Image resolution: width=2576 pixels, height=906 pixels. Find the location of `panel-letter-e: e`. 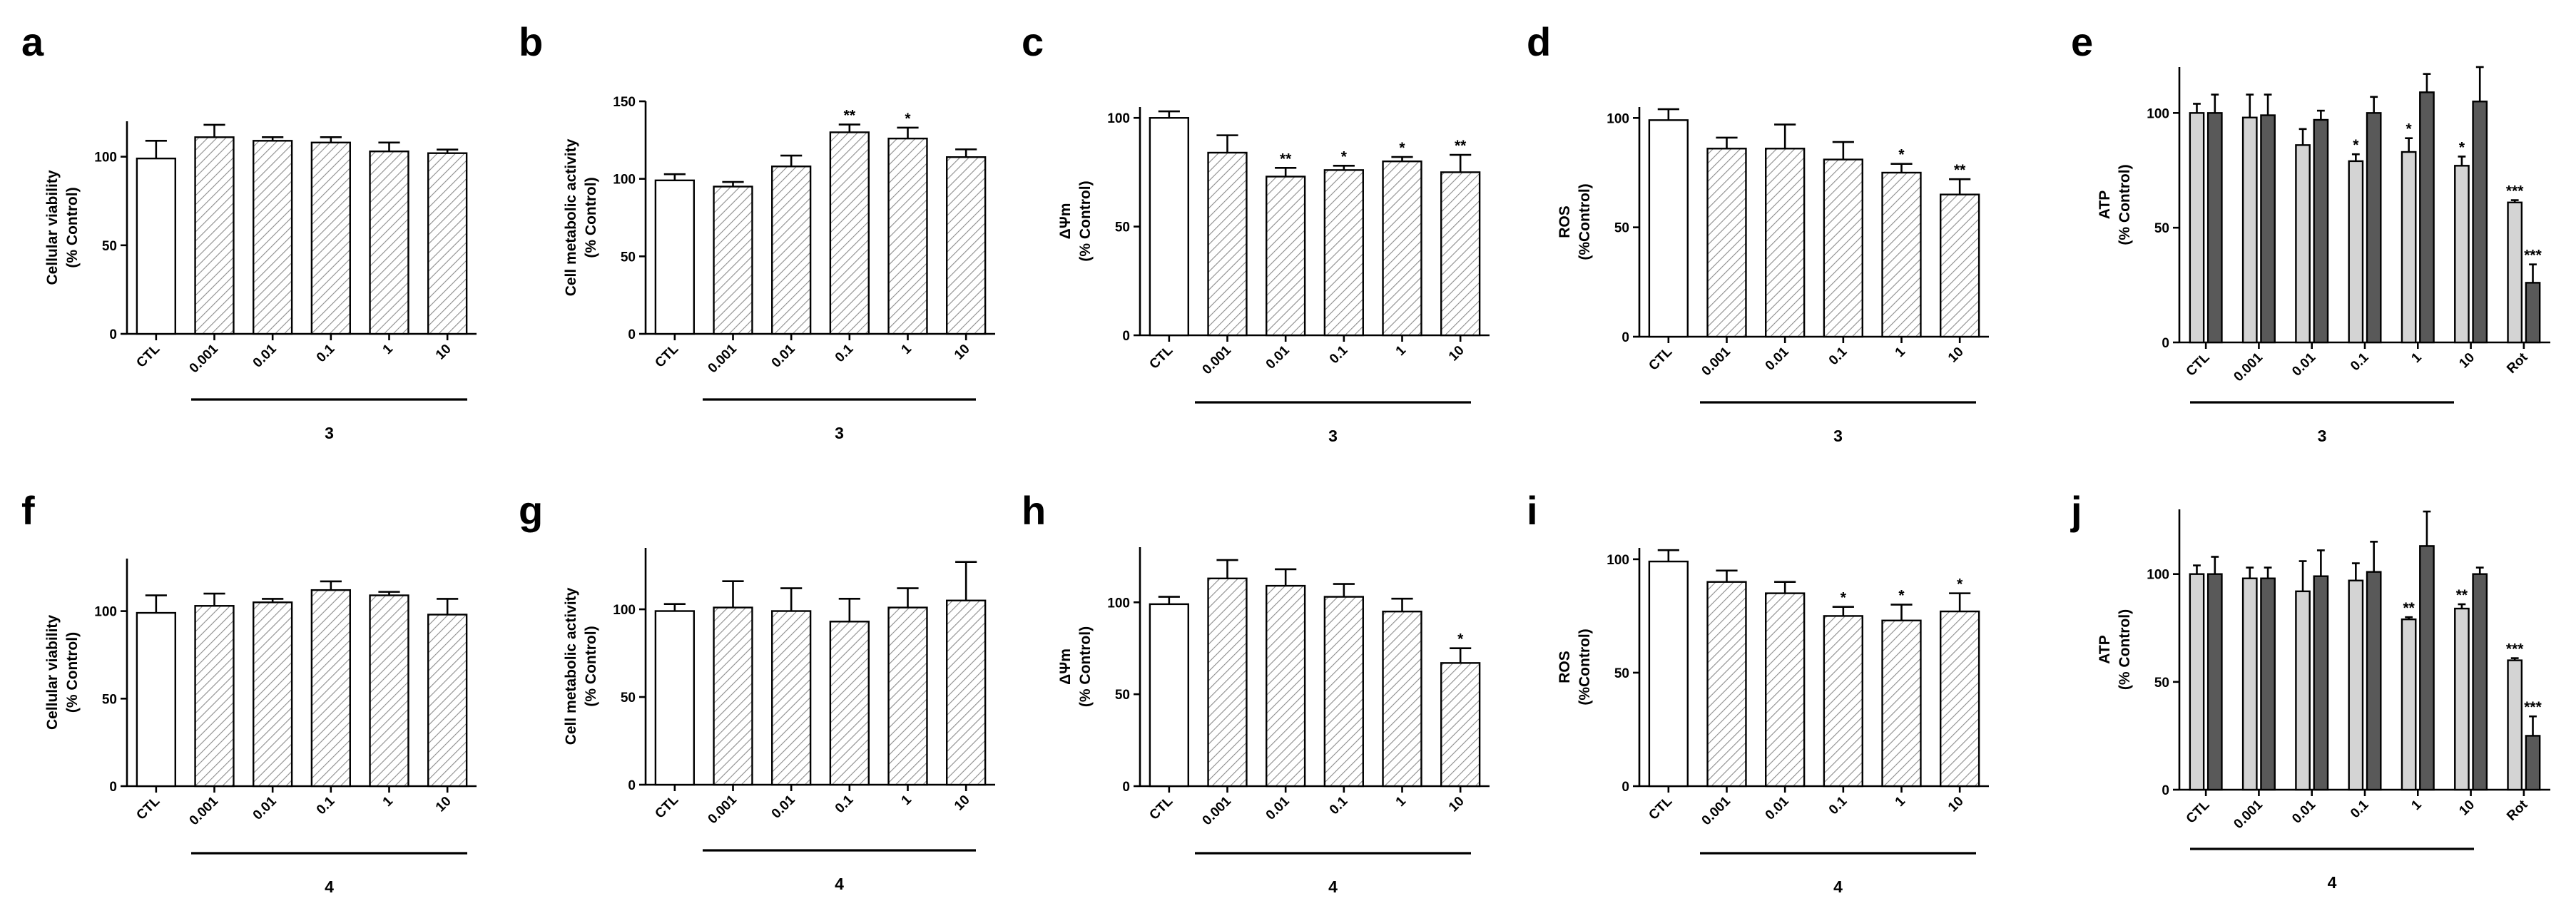

panel-letter-e: e is located at coordinates (2082, 41).